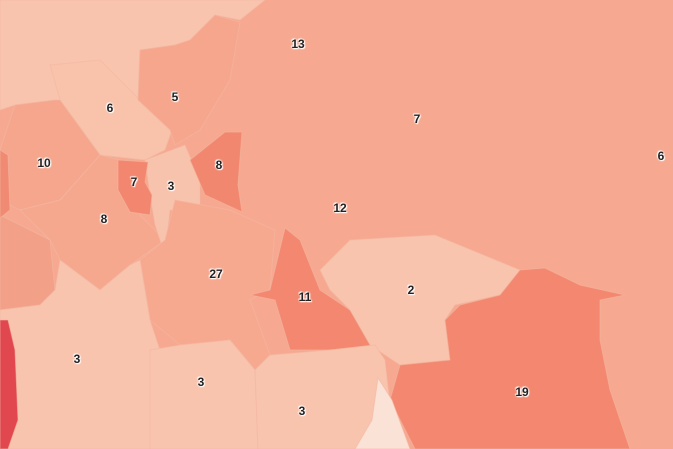 Image resolution: width=673 pixels, height=449 pixels. Describe the element at coordinates (172, 200) in the screenshot. I see `region-3-north` at that location.